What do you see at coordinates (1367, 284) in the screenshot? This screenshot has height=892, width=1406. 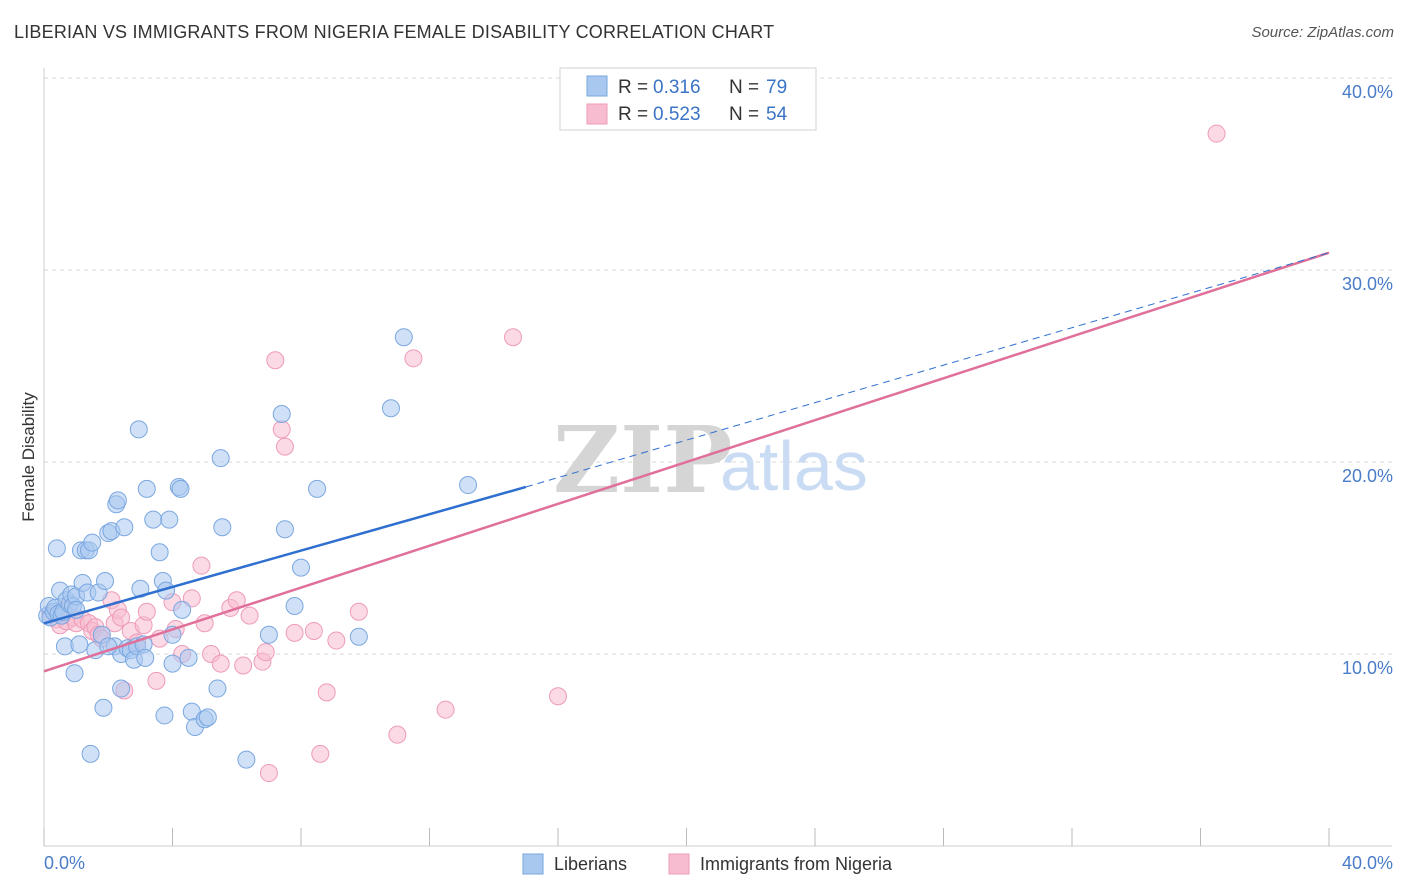 I see `y-tick-label-30: 30.0%` at bounding box center [1367, 284].